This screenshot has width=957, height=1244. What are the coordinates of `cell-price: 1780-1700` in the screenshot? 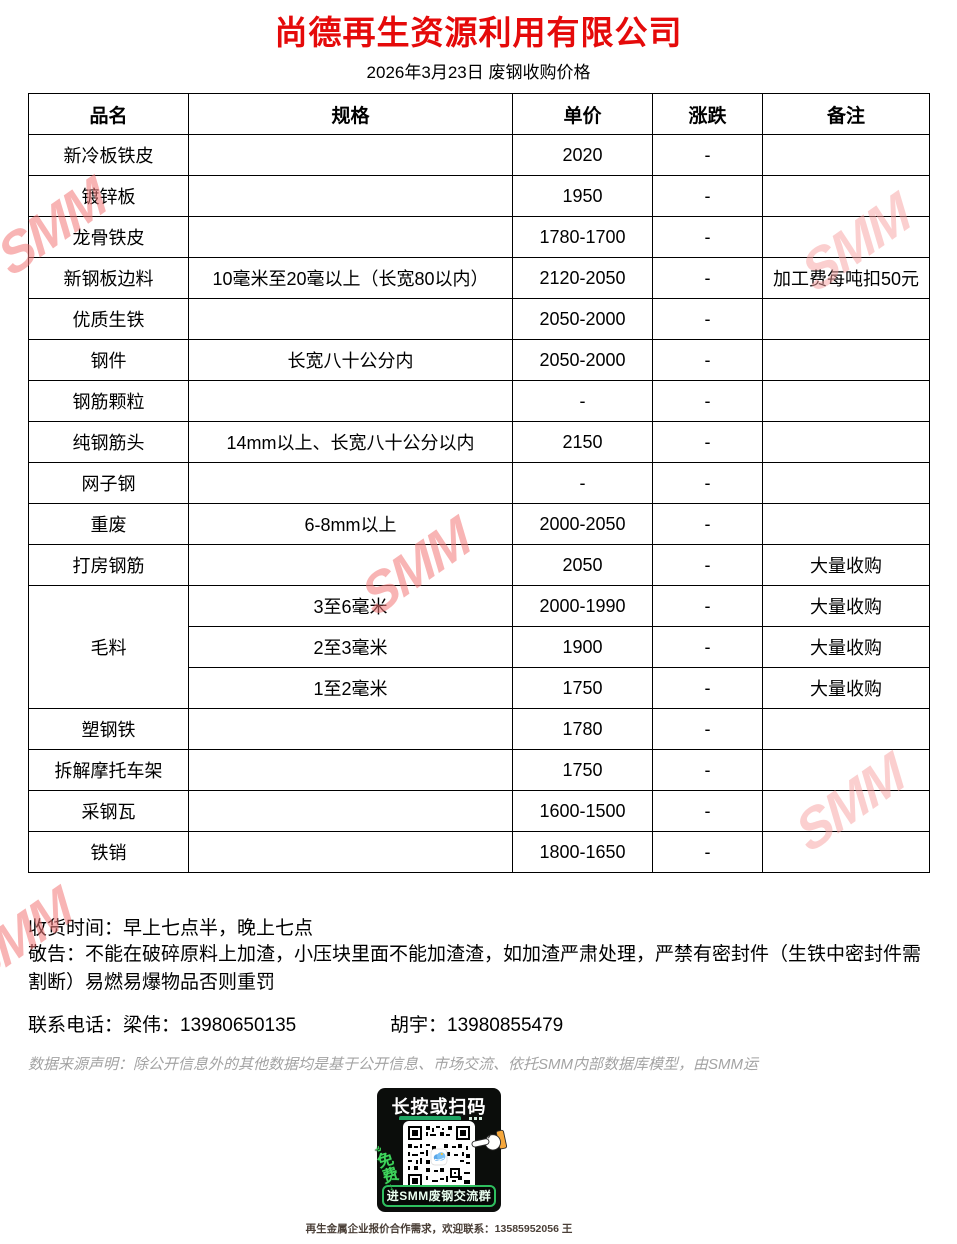 It's located at (582, 237).